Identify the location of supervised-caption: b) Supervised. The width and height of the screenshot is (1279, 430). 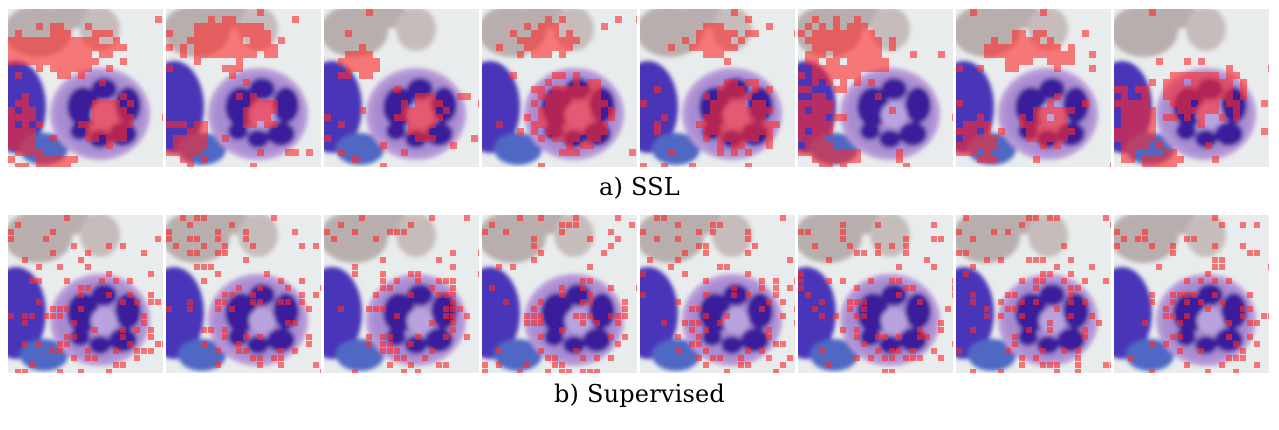
(639, 394).